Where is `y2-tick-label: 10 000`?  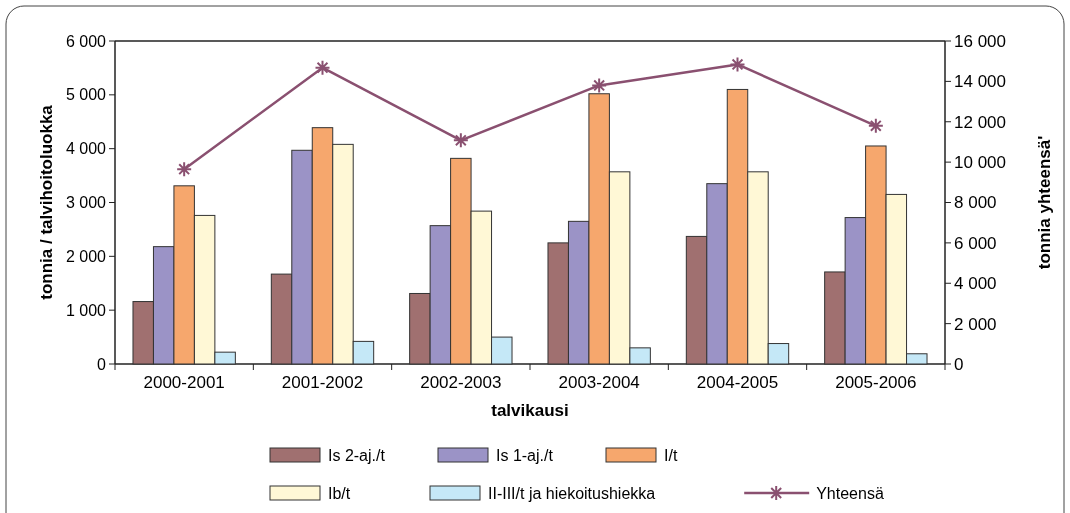 y2-tick-label: 10 000 is located at coordinates (980, 163).